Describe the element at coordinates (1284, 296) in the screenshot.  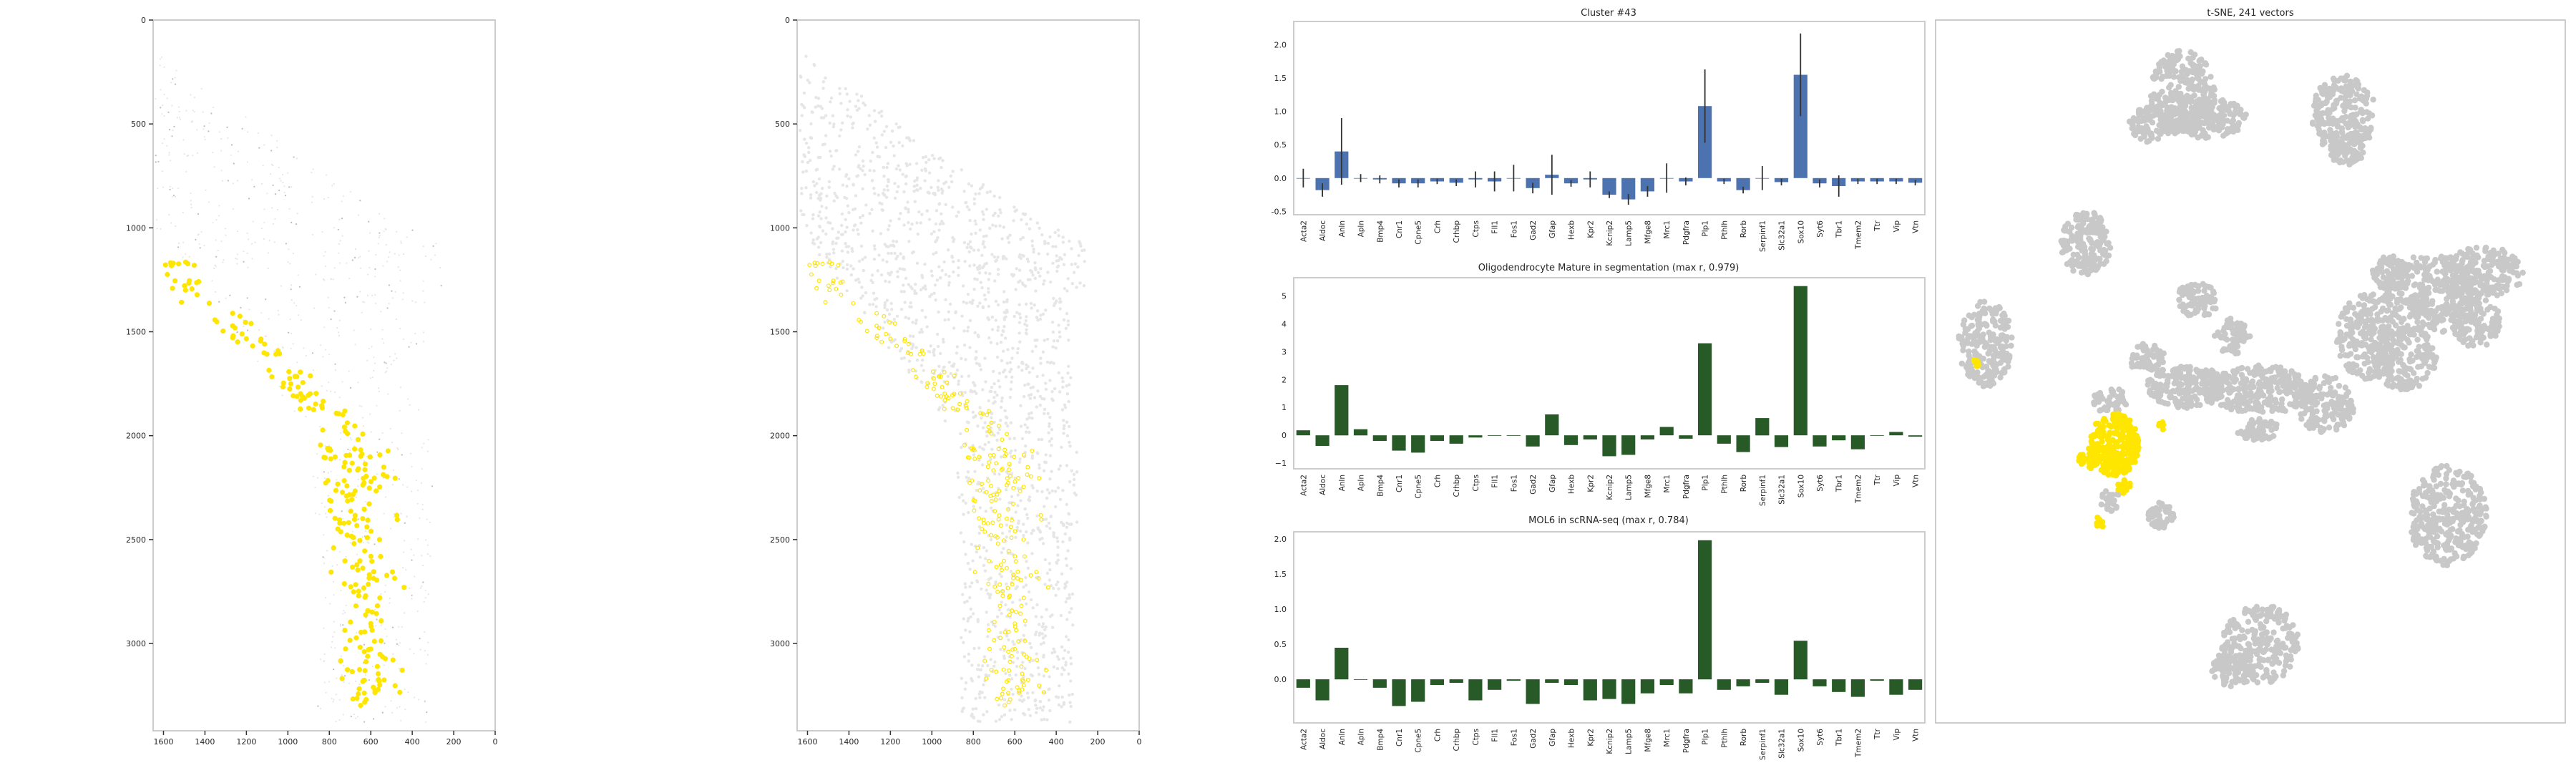
I see `y-tick-label: 5` at that location.